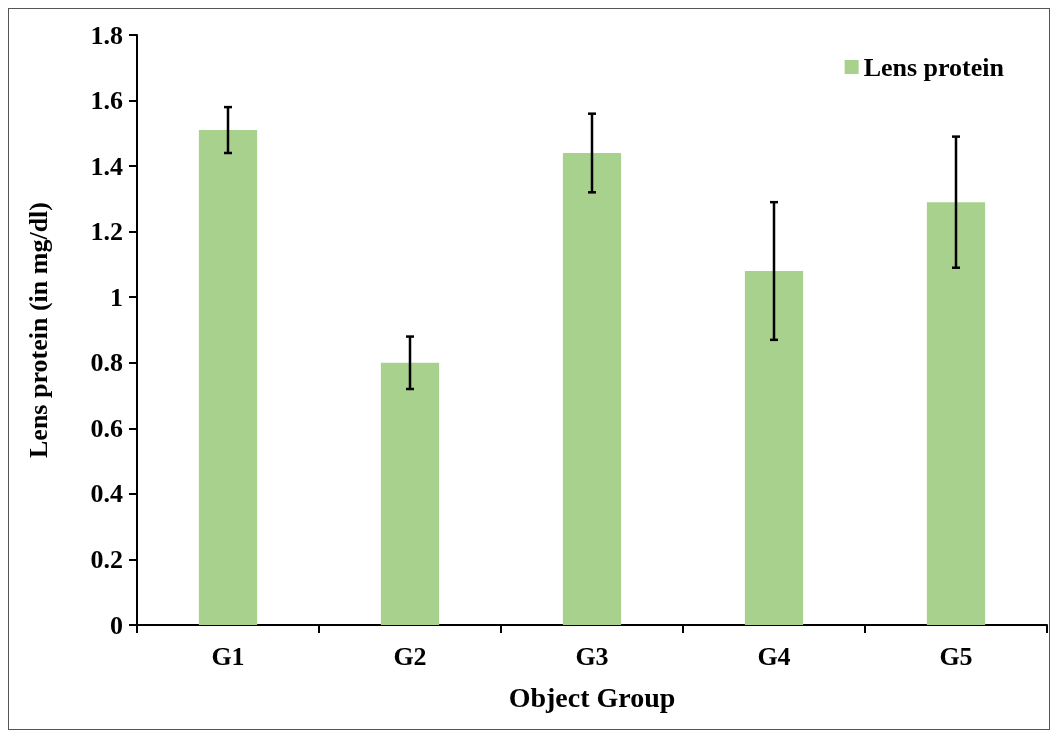 The height and width of the screenshot is (736, 1057). I want to click on legend-label: Lens protein, so click(934, 67).